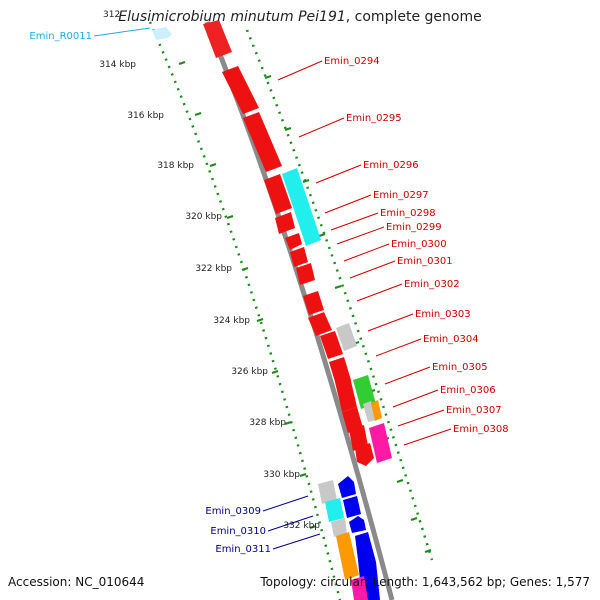  I want to click on scale-label: 314 kbp, so click(117, 65).